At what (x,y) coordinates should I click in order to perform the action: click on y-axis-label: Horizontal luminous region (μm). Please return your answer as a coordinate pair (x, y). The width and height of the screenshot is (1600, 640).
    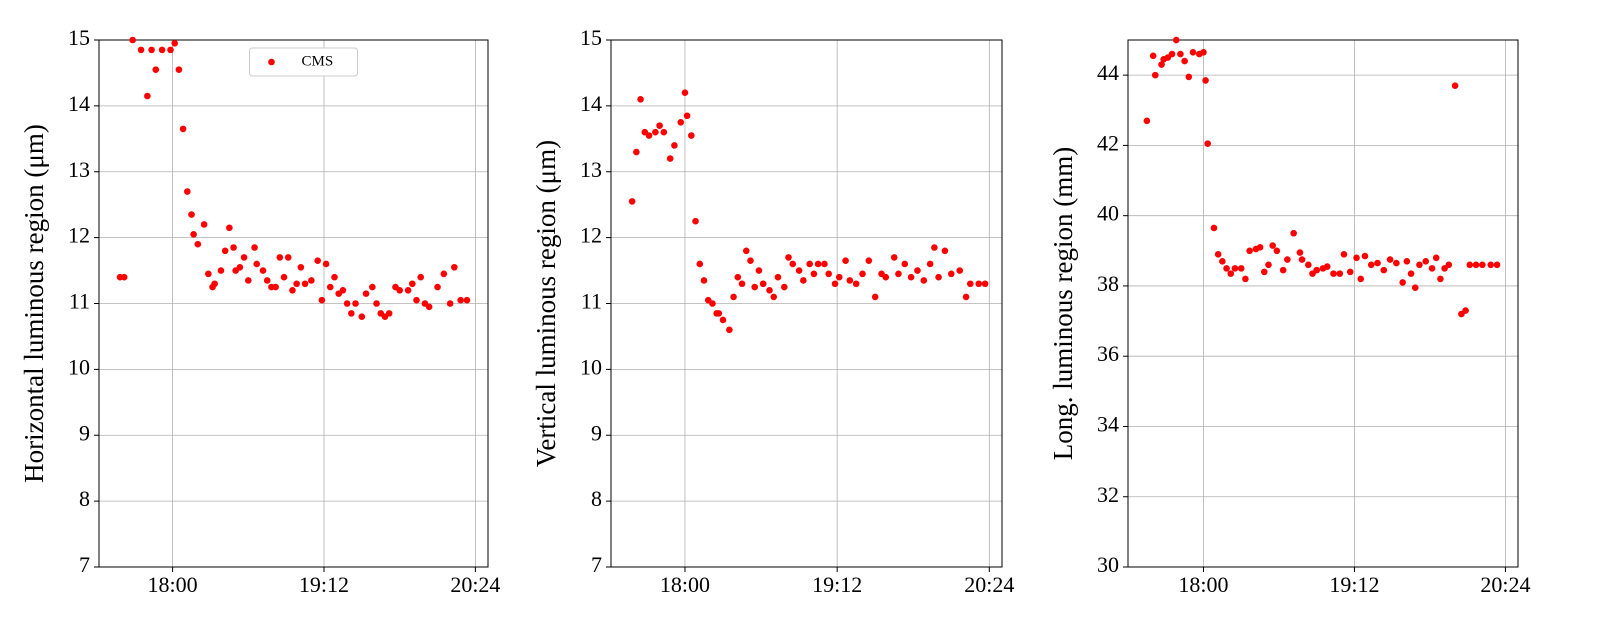
    Looking at the image, I should click on (34, 303).